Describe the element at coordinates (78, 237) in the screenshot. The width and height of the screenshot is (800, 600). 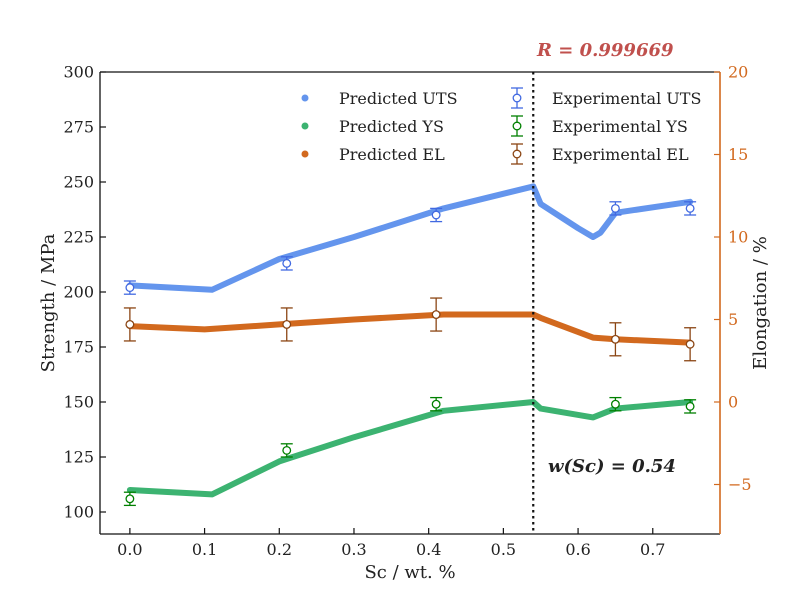
I see `y-left-tick-label: 225` at that location.